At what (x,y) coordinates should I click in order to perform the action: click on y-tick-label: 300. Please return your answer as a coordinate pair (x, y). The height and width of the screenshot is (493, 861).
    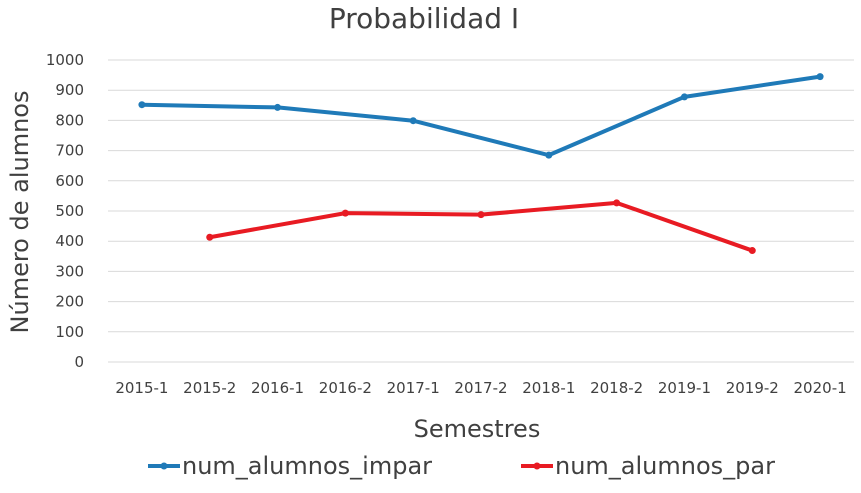
    Looking at the image, I should click on (69, 271).